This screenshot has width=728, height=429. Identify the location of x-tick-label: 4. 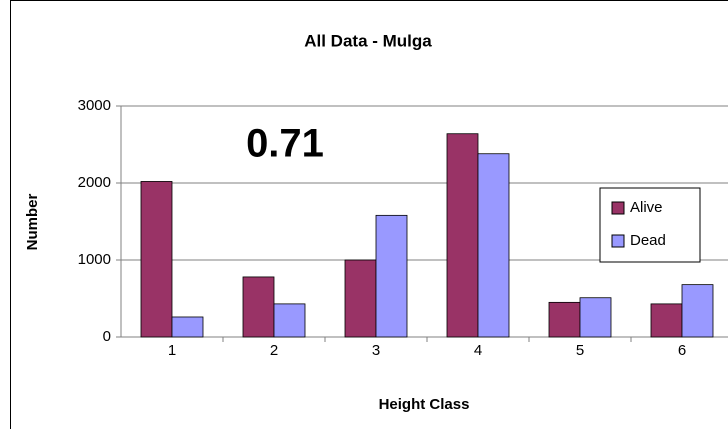
(478, 350).